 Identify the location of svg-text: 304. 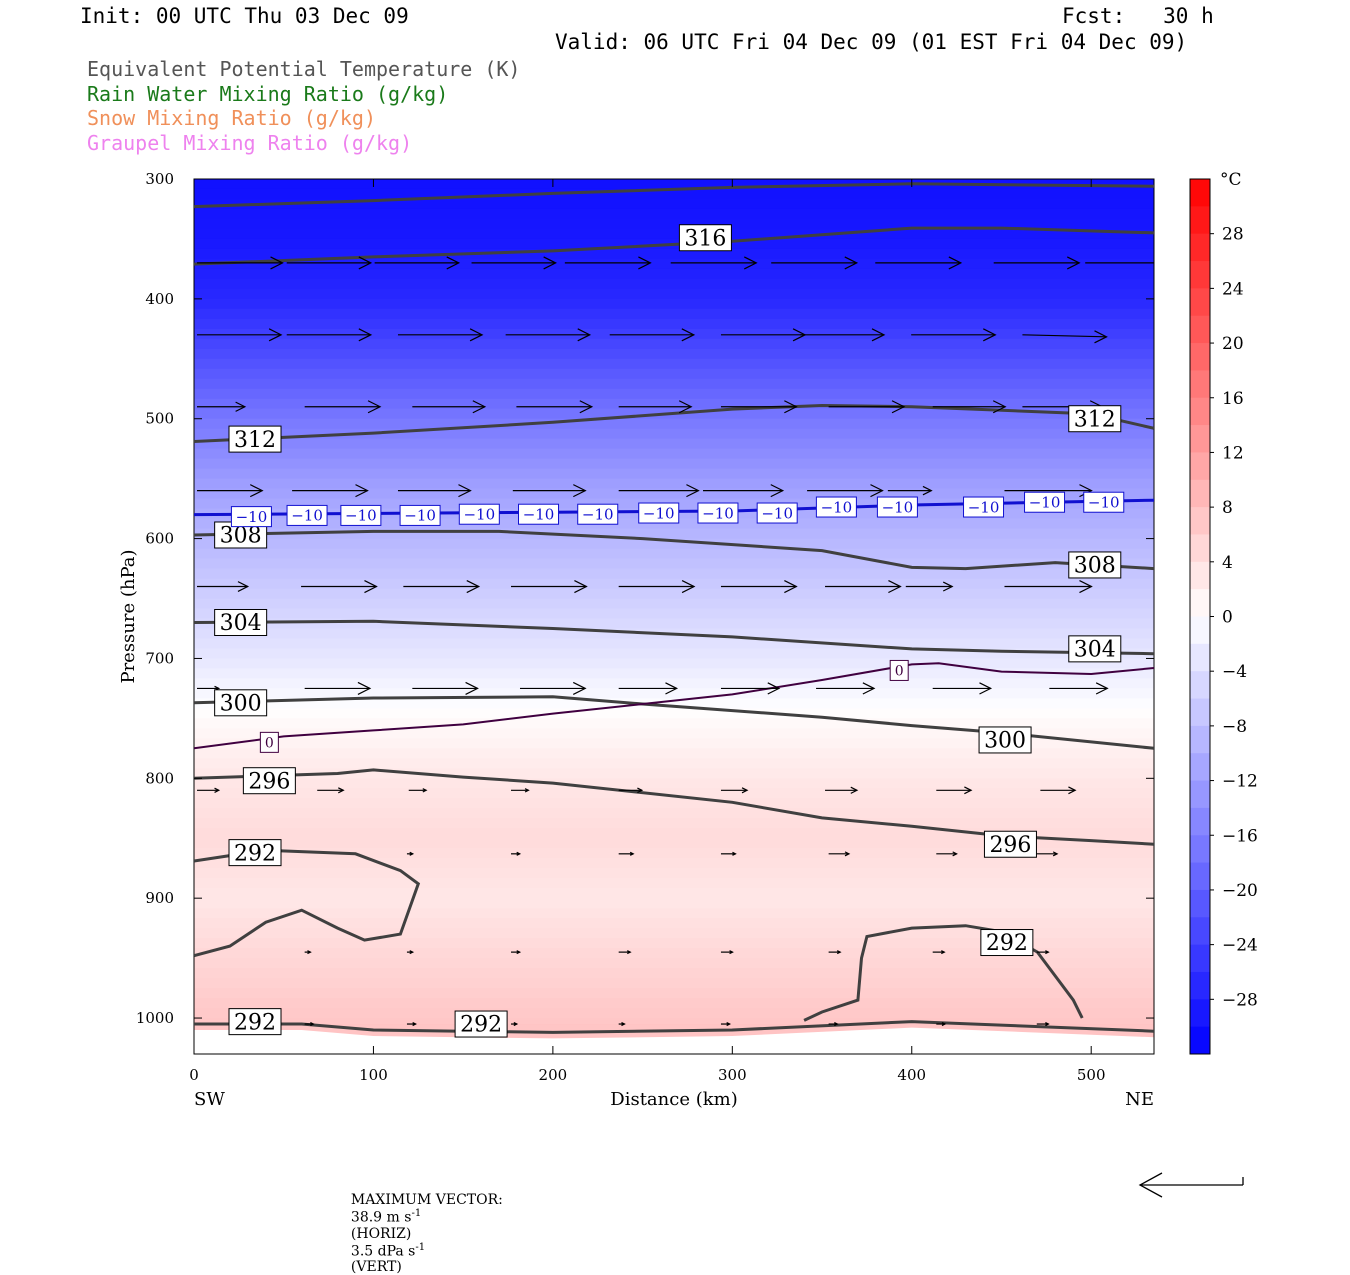
(1095, 650).